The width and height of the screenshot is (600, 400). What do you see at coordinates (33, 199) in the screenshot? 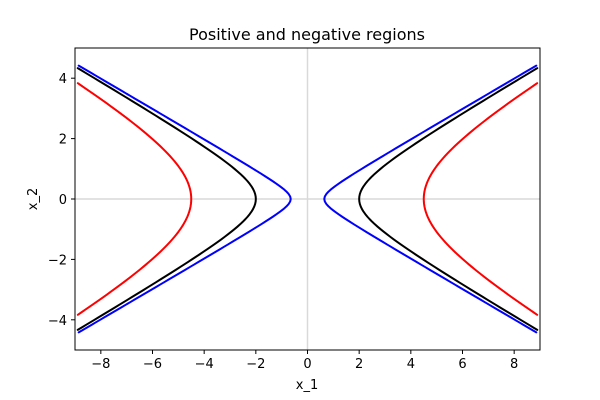
I see `y-axis-label: x_2` at bounding box center [33, 199].